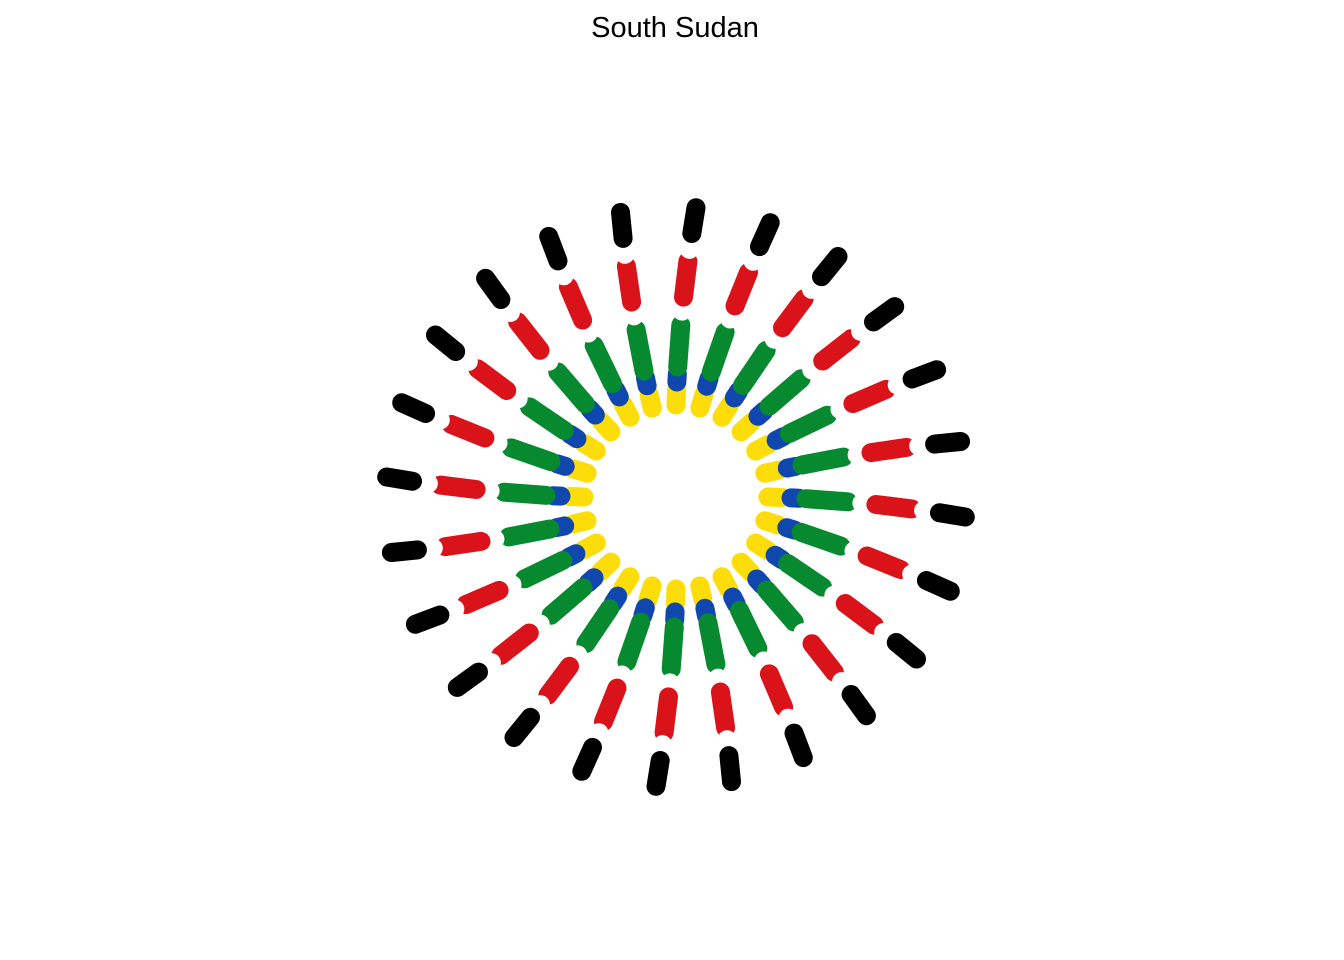 This screenshot has width=1344, height=960. What do you see at coordinates (603, 365) in the screenshot?
I see `ray-22-segment-green` at bounding box center [603, 365].